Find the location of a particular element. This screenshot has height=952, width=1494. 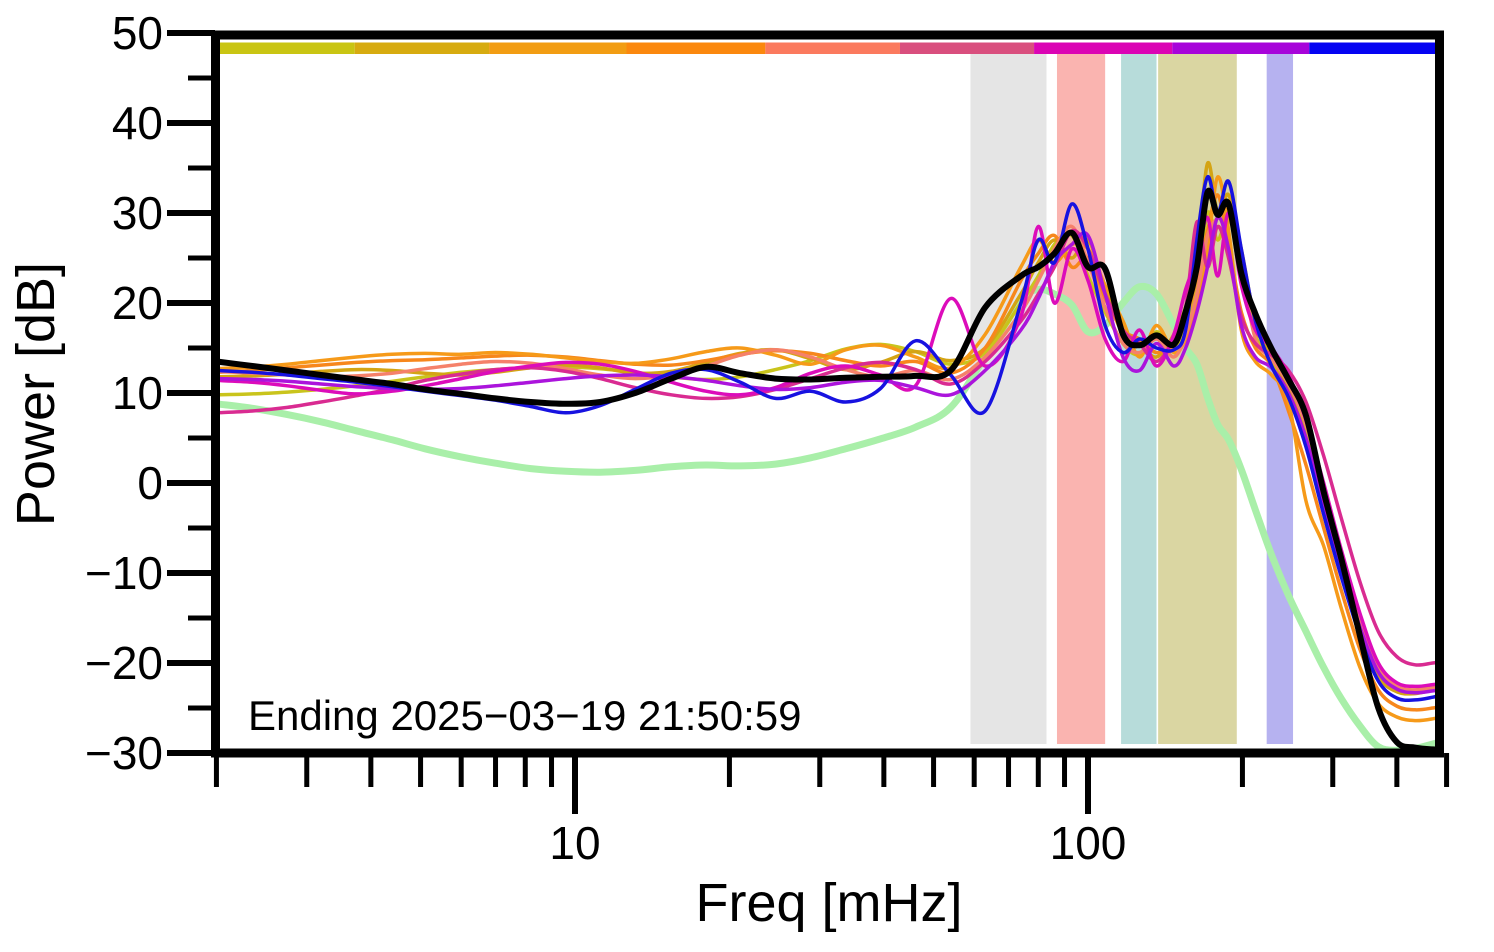

y-tick-label-50: 50 is located at coordinates (137, 33).